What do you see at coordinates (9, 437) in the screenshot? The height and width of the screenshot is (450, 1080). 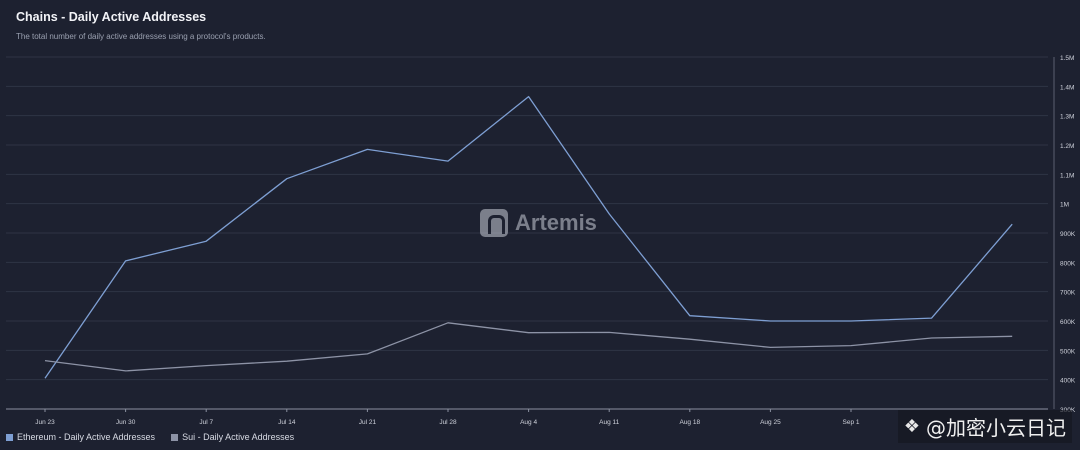 I see `legend-swatch-ethereum` at bounding box center [9, 437].